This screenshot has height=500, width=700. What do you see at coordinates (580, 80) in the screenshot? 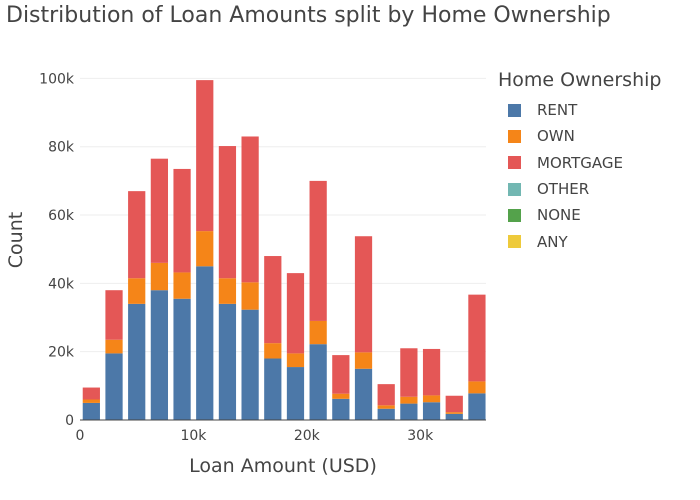
I see `legend-title: Home Ownership` at bounding box center [580, 80].